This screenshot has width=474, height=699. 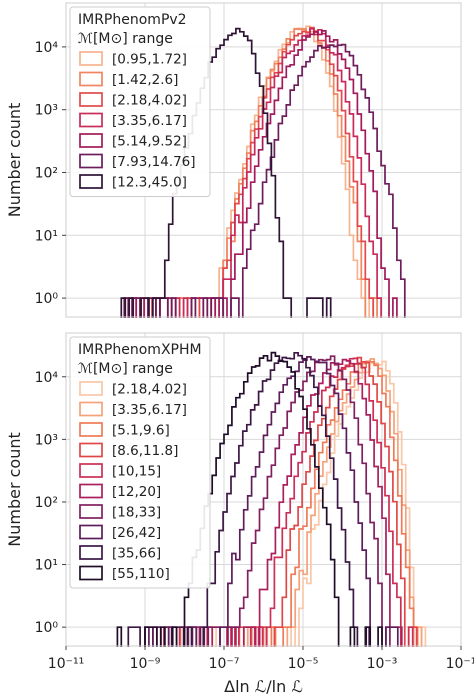 What do you see at coordinates (149, 60) in the screenshot?
I see `legend-entry-label: [0.95,1.72]` at bounding box center [149, 60].